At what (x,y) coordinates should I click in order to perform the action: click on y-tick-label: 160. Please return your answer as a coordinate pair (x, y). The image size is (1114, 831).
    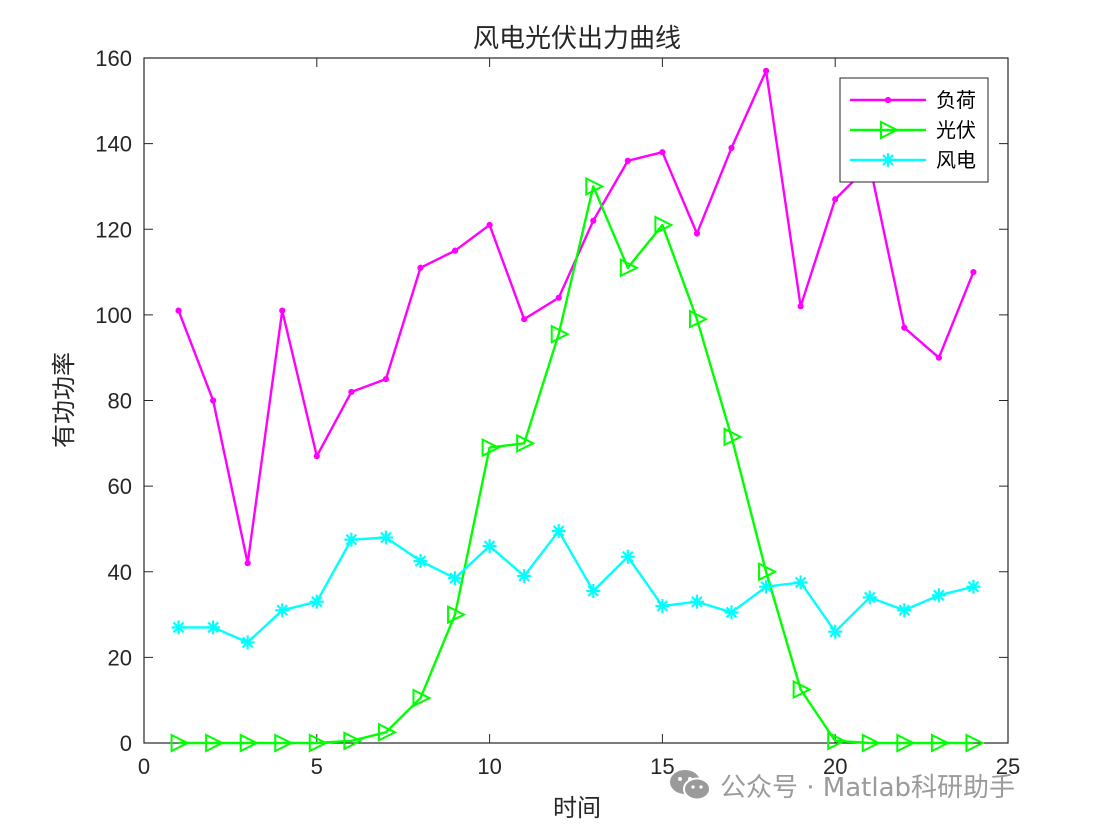
    Looking at the image, I should click on (113, 58).